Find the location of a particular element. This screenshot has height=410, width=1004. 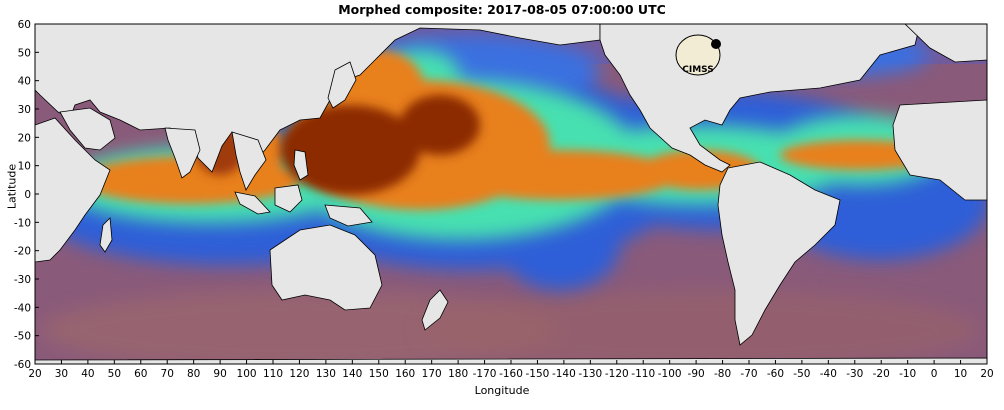

cimss-logo-text: CIMSS is located at coordinates (697, 70).